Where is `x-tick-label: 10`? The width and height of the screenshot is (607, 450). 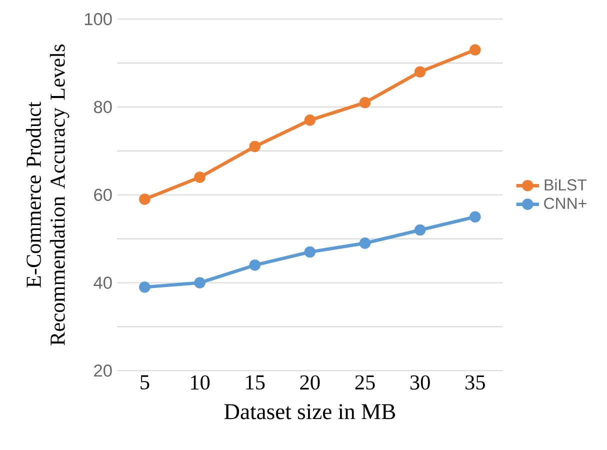 x-tick-label: 10 is located at coordinates (200, 382).